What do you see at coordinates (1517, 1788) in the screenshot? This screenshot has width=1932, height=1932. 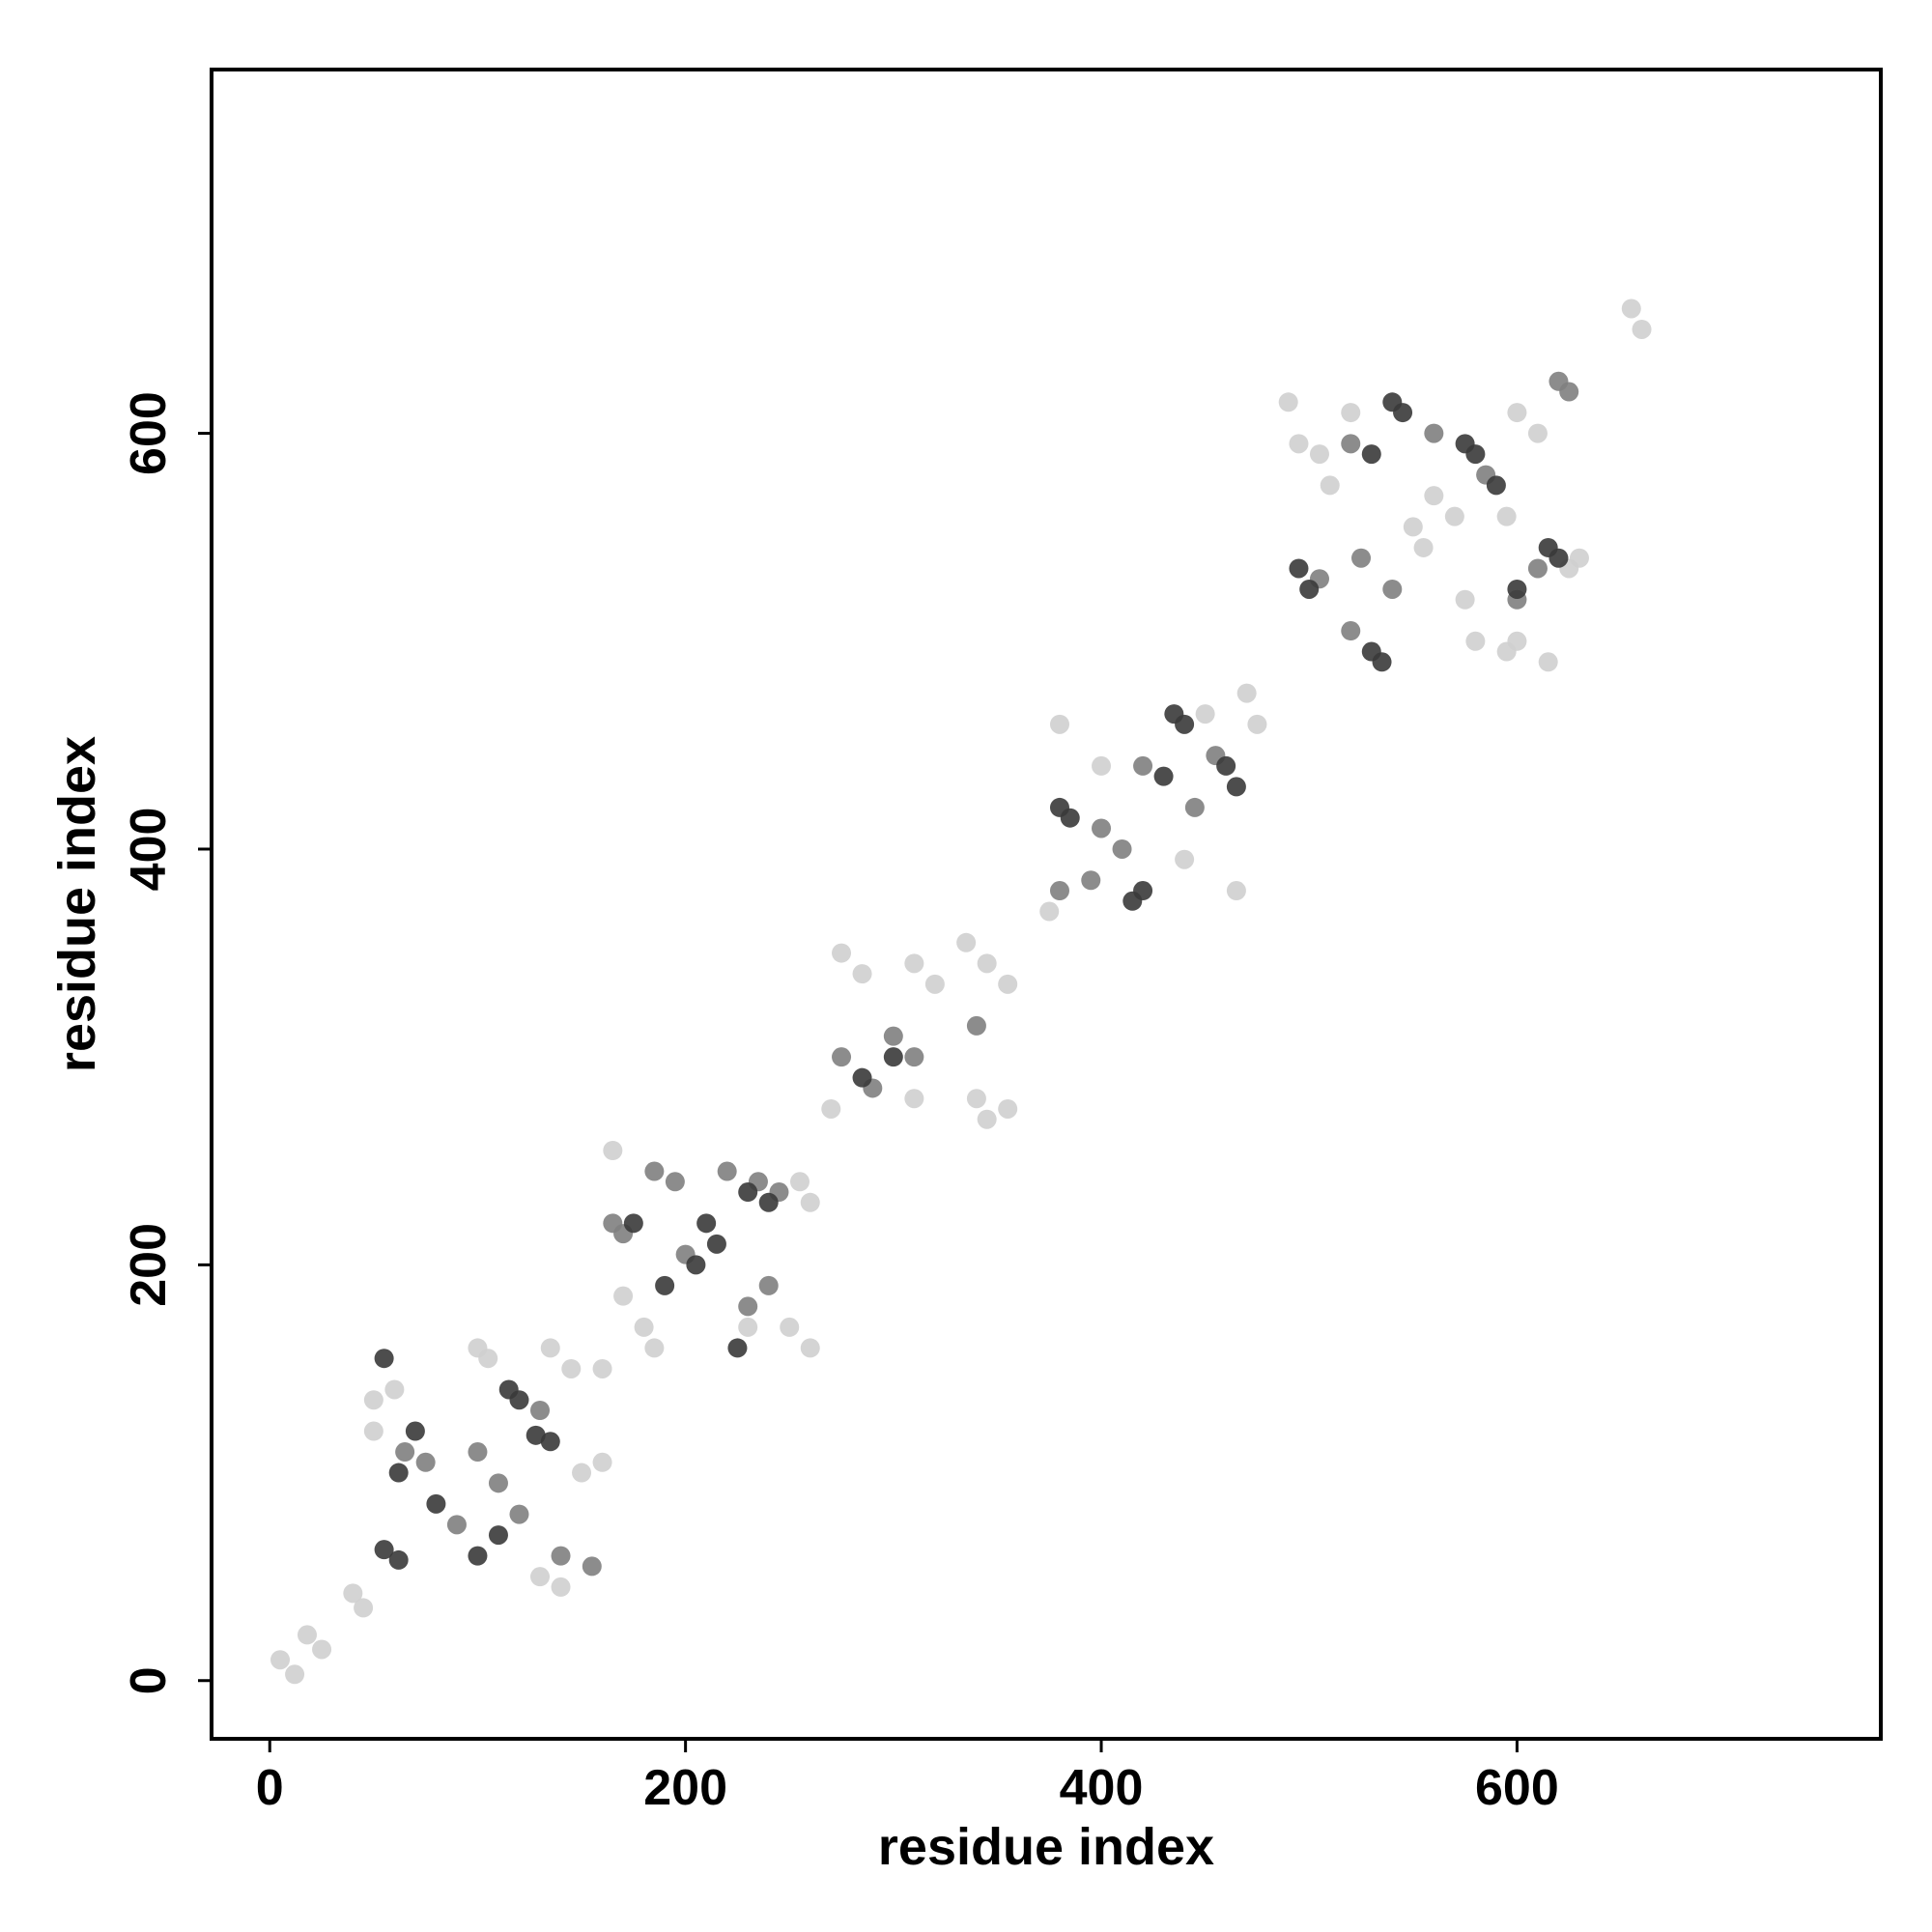 I see `x-tick-label: 600` at bounding box center [1517, 1788].